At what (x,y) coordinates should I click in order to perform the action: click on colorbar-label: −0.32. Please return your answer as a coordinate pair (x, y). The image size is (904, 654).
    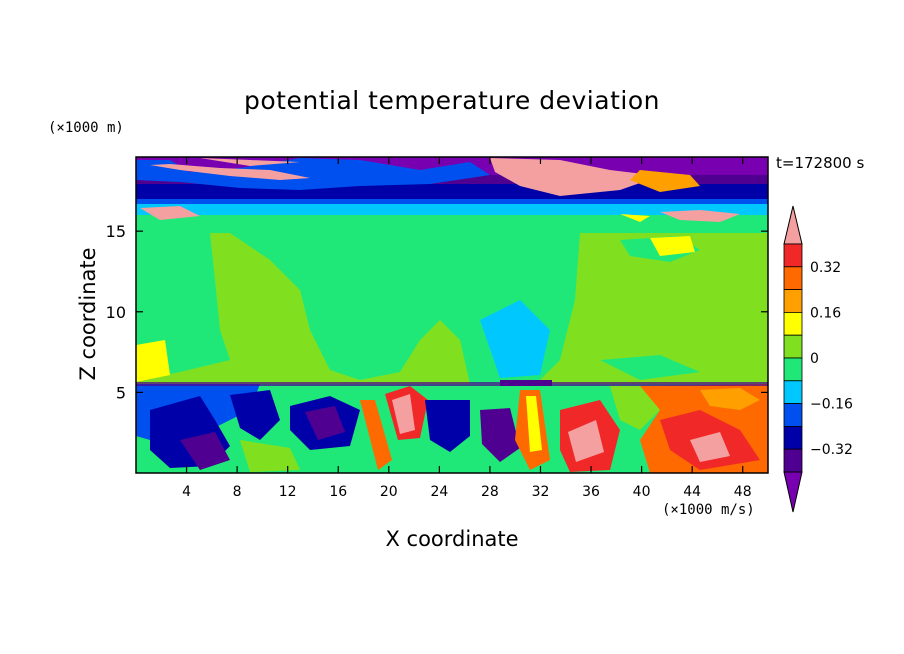
    Looking at the image, I should click on (831, 450).